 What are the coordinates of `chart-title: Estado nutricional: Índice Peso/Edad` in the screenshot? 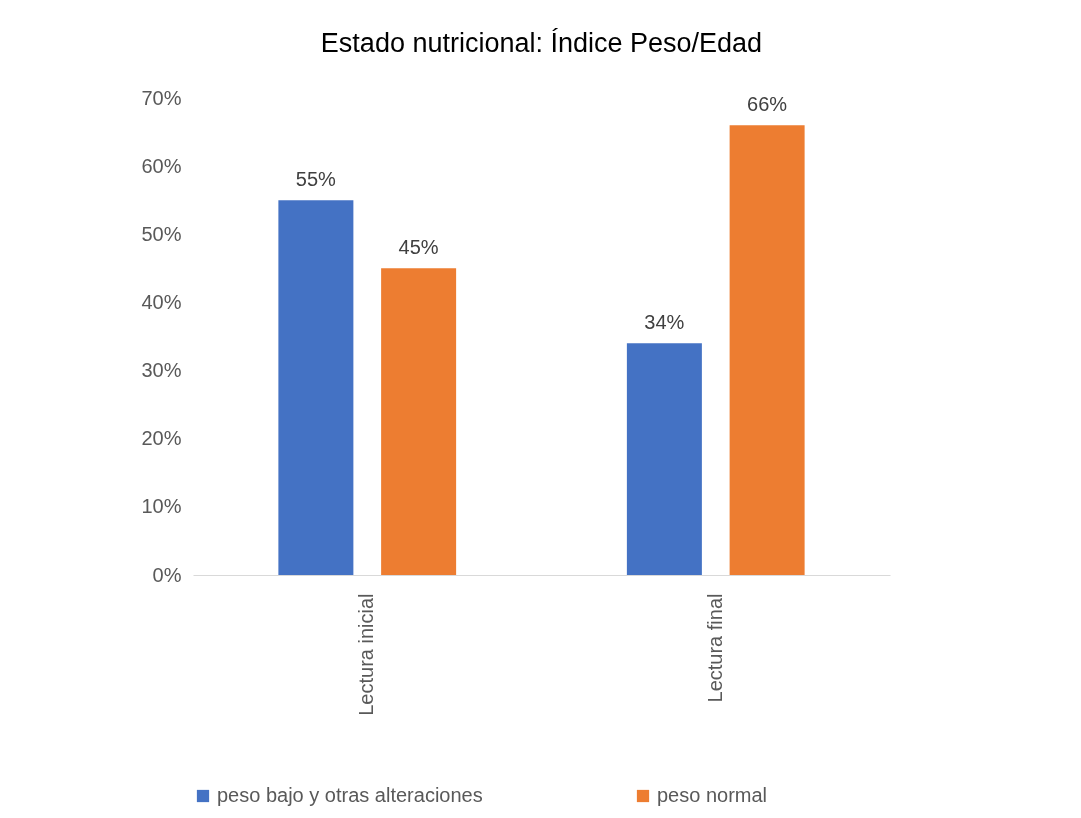 It's located at (541, 43).